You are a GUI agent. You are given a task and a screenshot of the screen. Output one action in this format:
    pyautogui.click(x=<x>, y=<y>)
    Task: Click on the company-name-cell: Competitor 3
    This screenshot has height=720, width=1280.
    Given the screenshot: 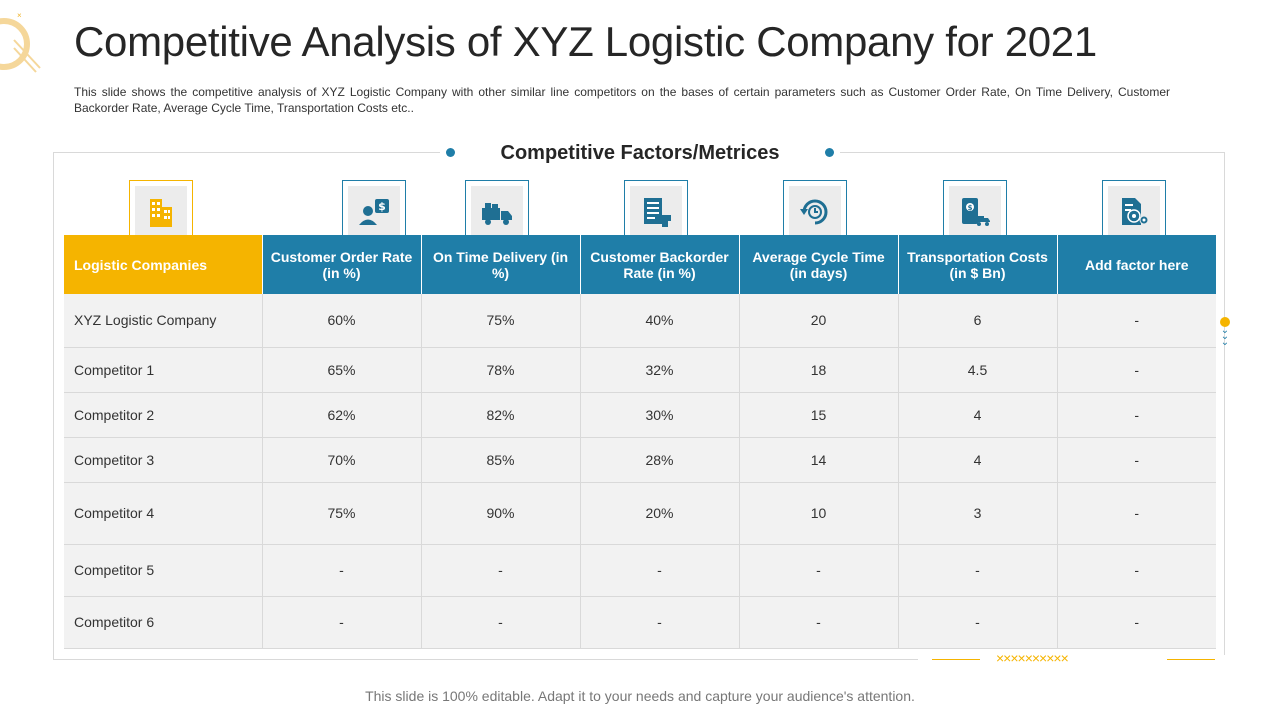 What is the action you would take?
    pyautogui.click(x=163, y=460)
    